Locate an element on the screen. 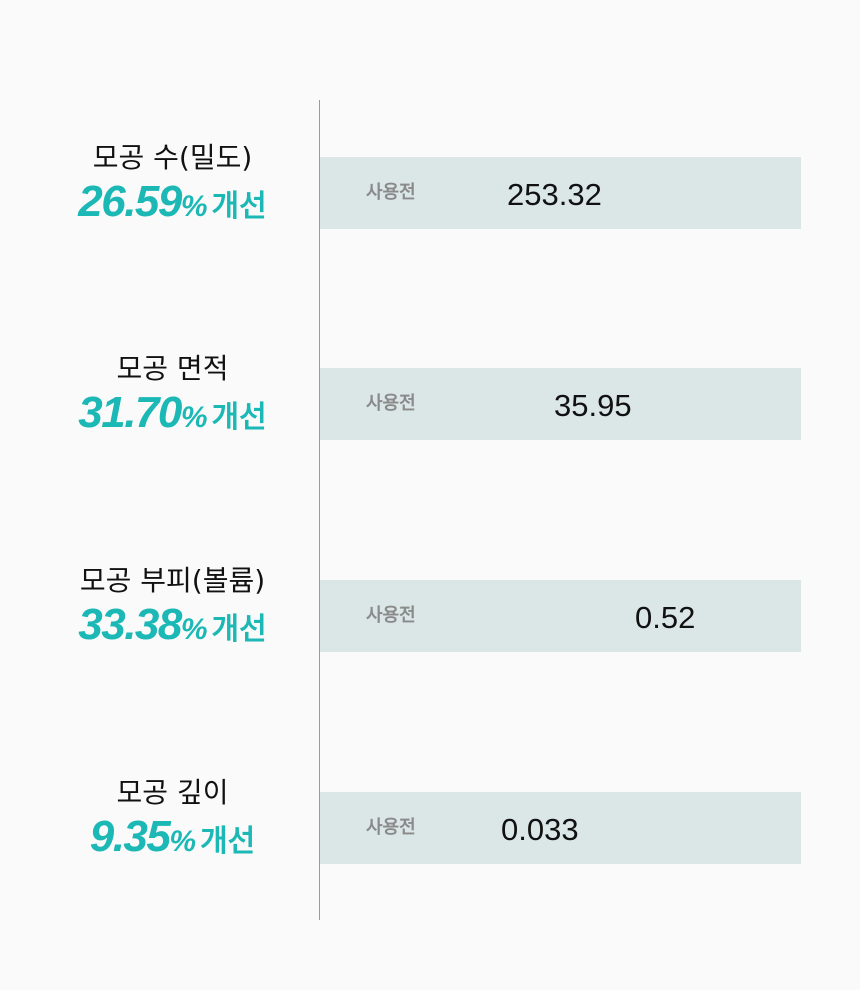  metric-label-0: 모공 수(밀도) 26.59% 개선 is located at coordinates (172, 188).